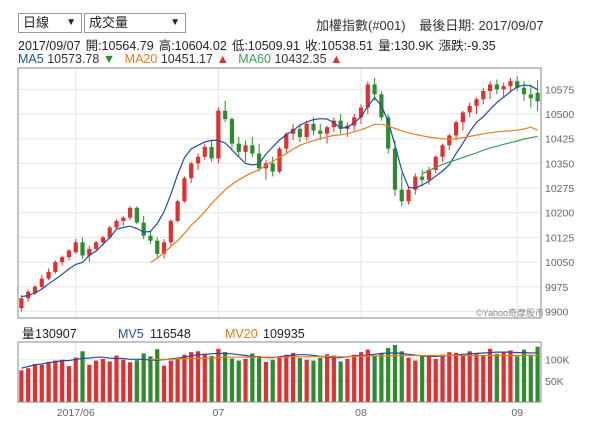 Image resolution: width=591 pixels, height=440 pixels. I want to click on last-date-label: 最後日期:, so click(447, 25).